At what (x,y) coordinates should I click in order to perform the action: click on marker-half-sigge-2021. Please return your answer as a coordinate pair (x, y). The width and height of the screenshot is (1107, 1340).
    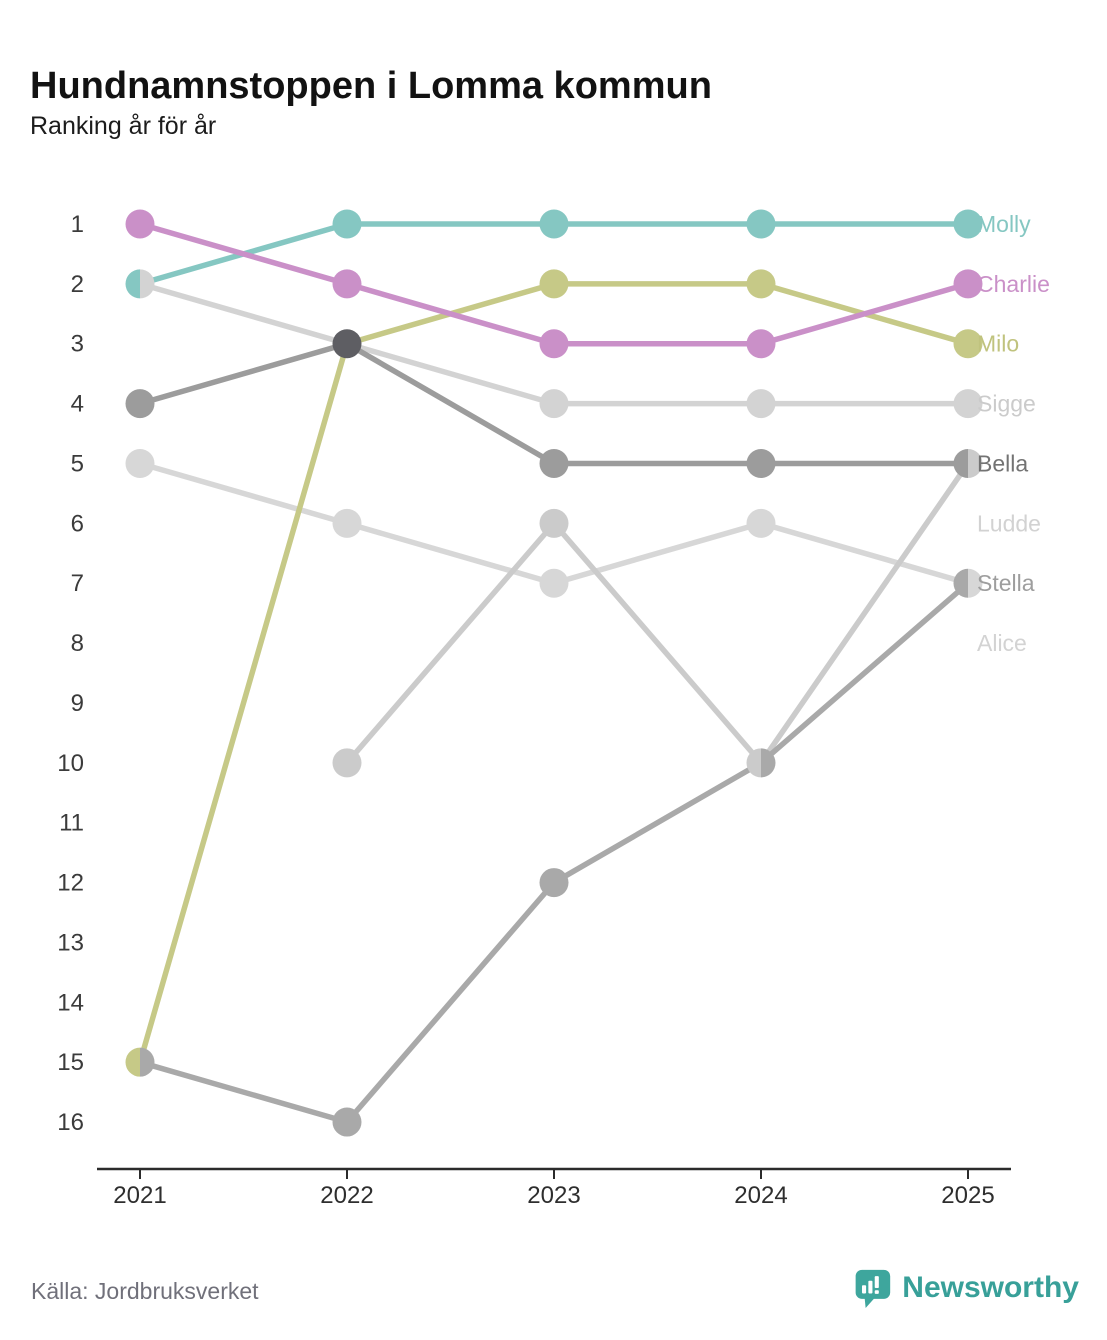
    Looking at the image, I should click on (147, 284).